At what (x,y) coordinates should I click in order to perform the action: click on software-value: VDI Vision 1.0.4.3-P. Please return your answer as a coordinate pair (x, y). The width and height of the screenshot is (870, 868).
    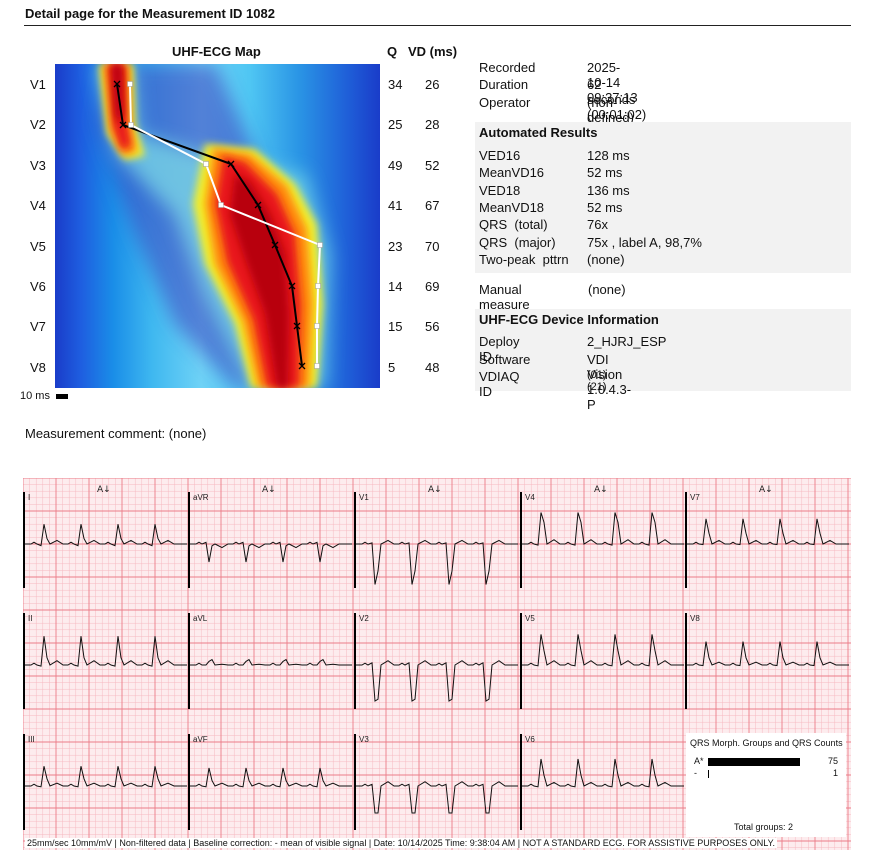
    Looking at the image, I should click on (609, 382).